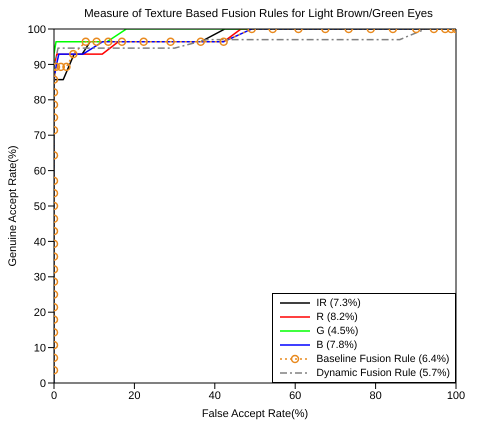 Image resolution: width=477 pixels, height=425 pixels. Describe the element at coordinates (12, 206) in the screenshot. I see `y-axis-title: Genuine Accept Rate(%)` at that location.